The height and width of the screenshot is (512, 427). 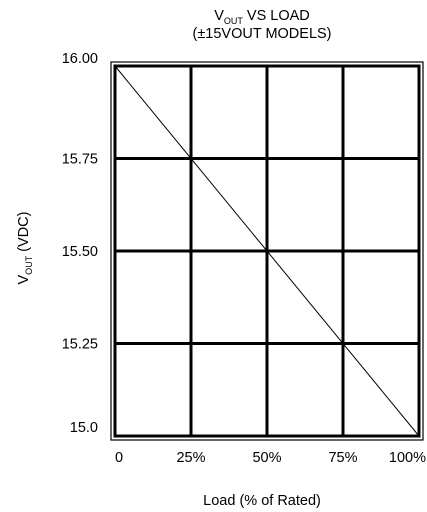 What do you see at coordinates (342, 458) in the screenshot?
I see `x-tick-label: 75%` at bounding box center [342, 458].